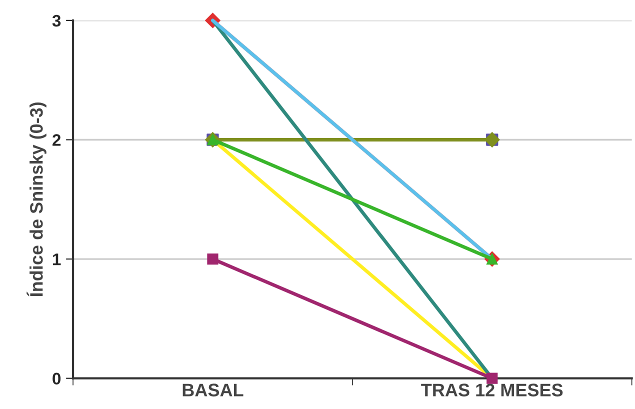 This screenshot has width=635, height=409. I want to click on y-tick-label: 2, so click(56, 140).